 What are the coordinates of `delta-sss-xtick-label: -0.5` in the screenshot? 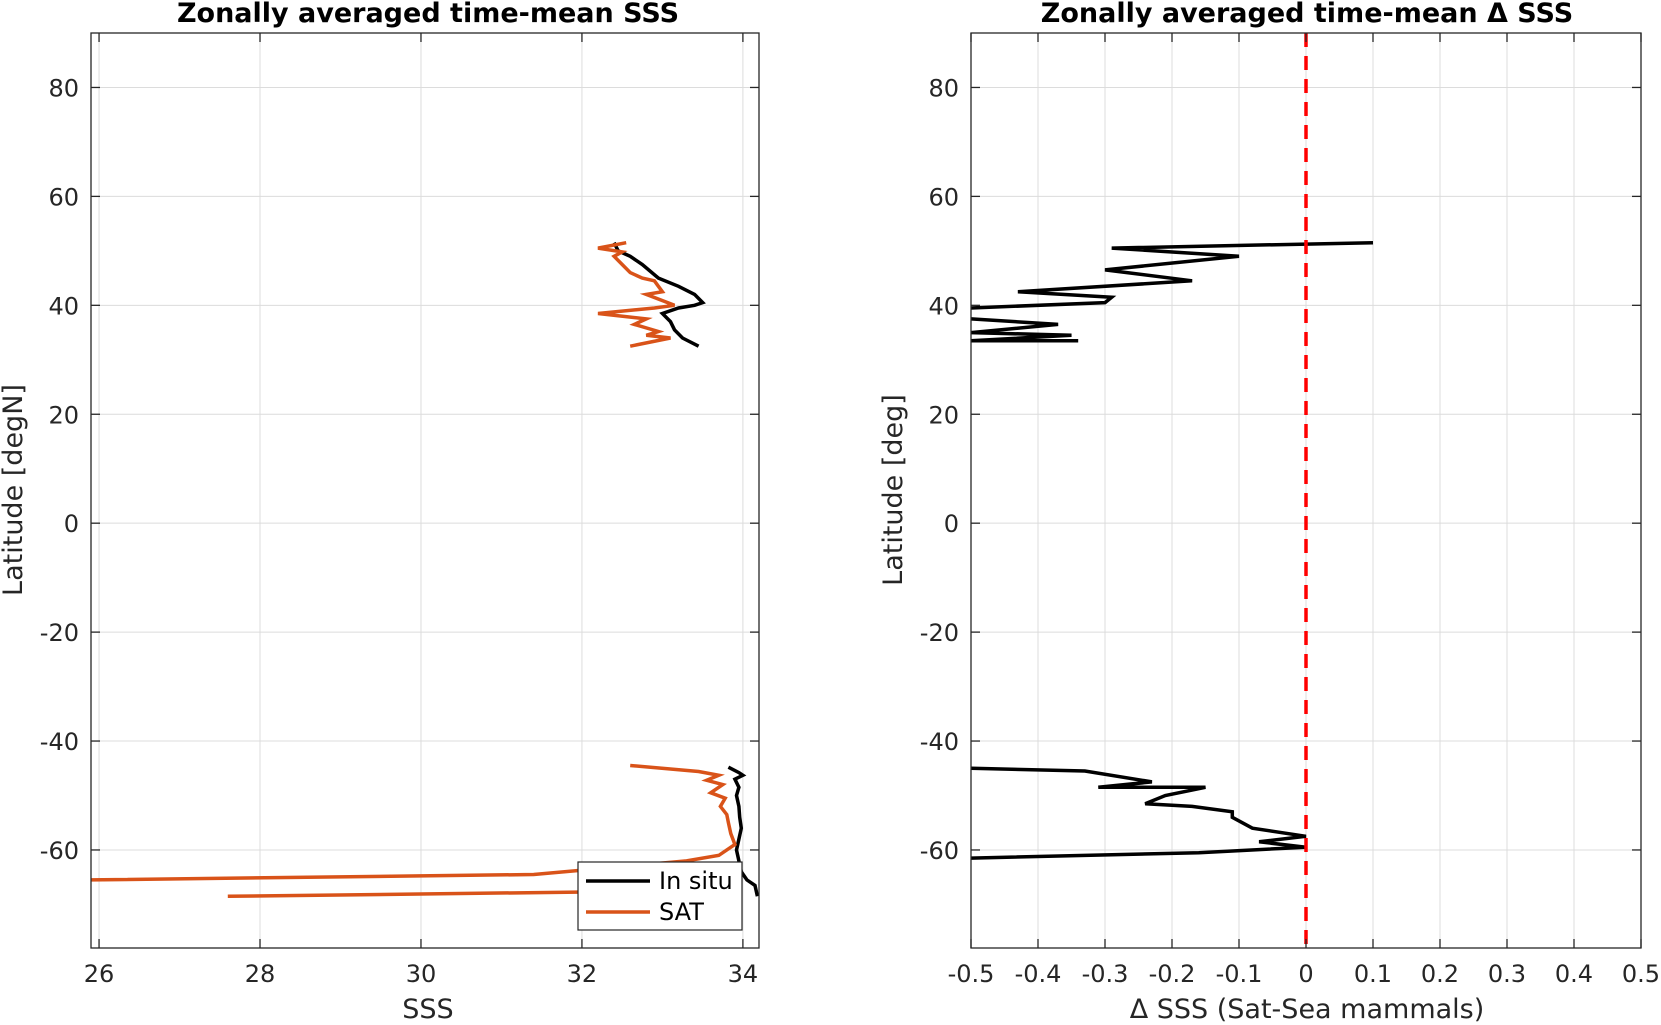 It's located at (971, 974).